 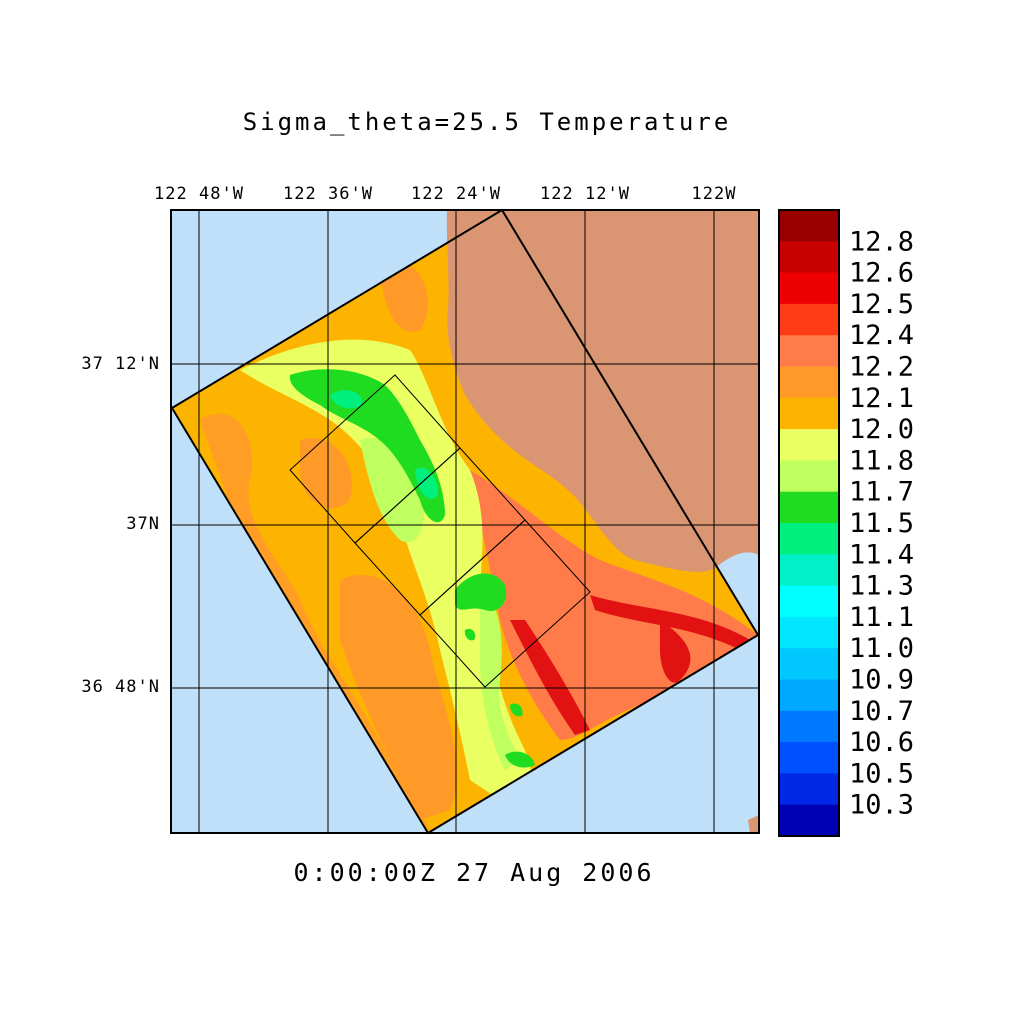 I want to click on lat-label-37n: 37N, so click(x=143, y=524).